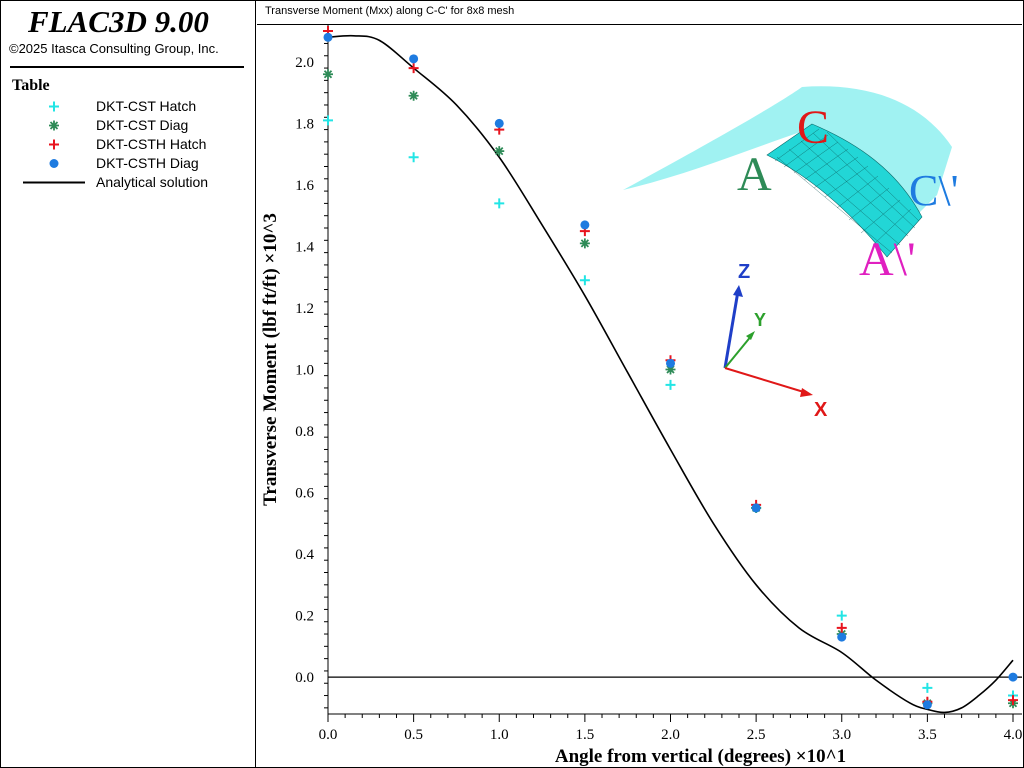 The width and height of the screenshot is (1024, 768). What do you see at coordinates (934, 190) in the screenshot?
I see `label-c-prime: C\'` at bounding box center [934, 190].